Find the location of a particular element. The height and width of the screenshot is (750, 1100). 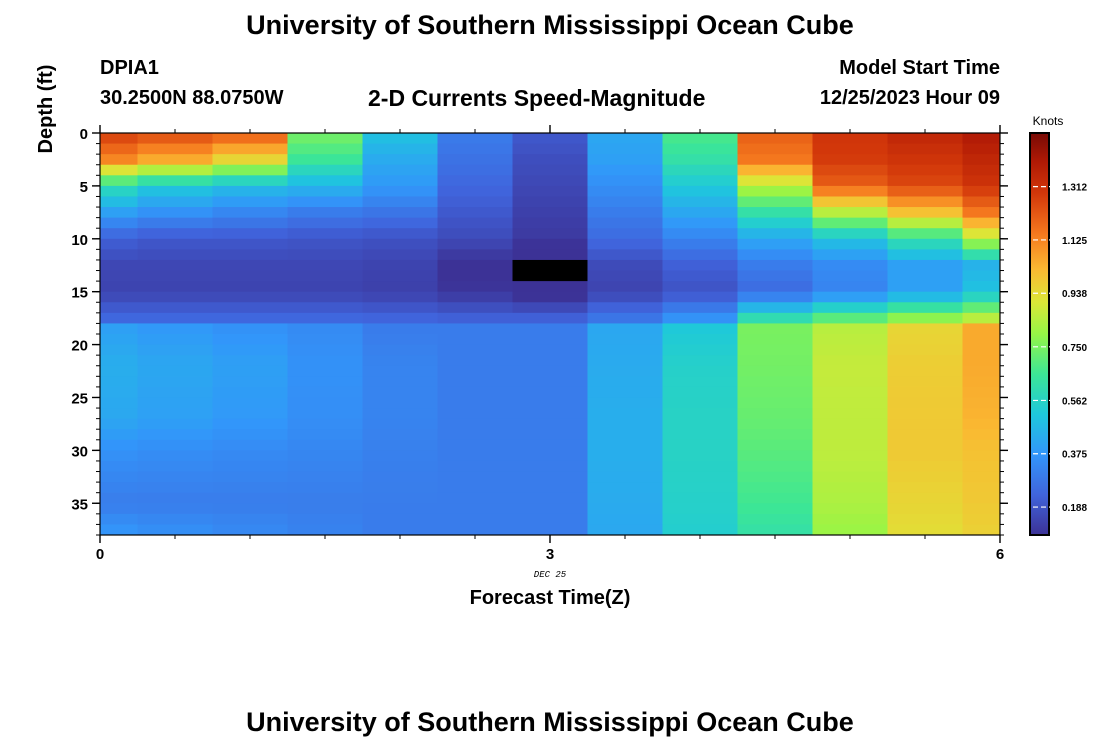

x-axis-label: Forecast Time(Z) is located at coordinates (550, 598).